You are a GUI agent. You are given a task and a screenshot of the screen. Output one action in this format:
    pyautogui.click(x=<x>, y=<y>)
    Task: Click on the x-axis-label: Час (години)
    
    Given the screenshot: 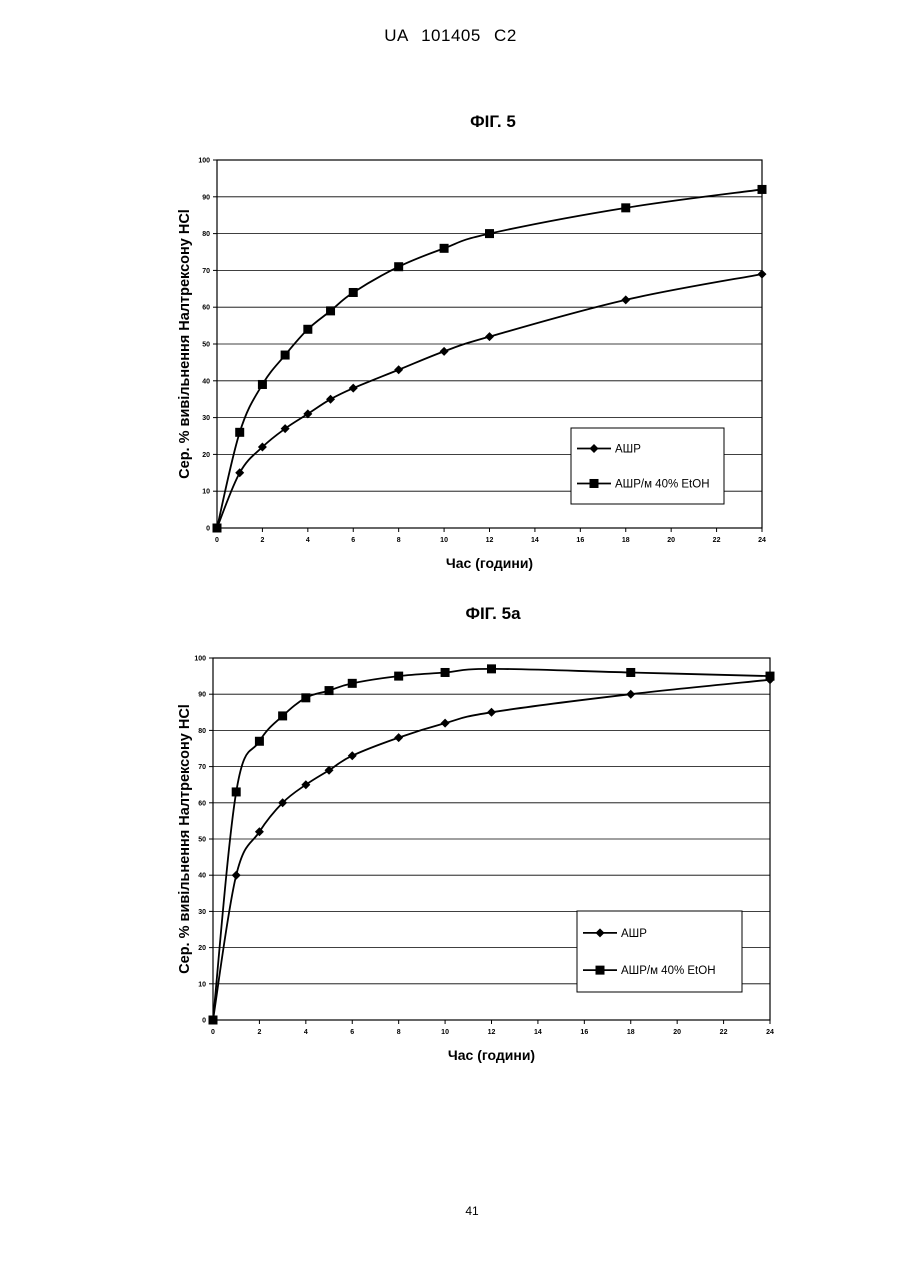 What is the action you would take?
    pyautogui.click(x=489, y=563)
    